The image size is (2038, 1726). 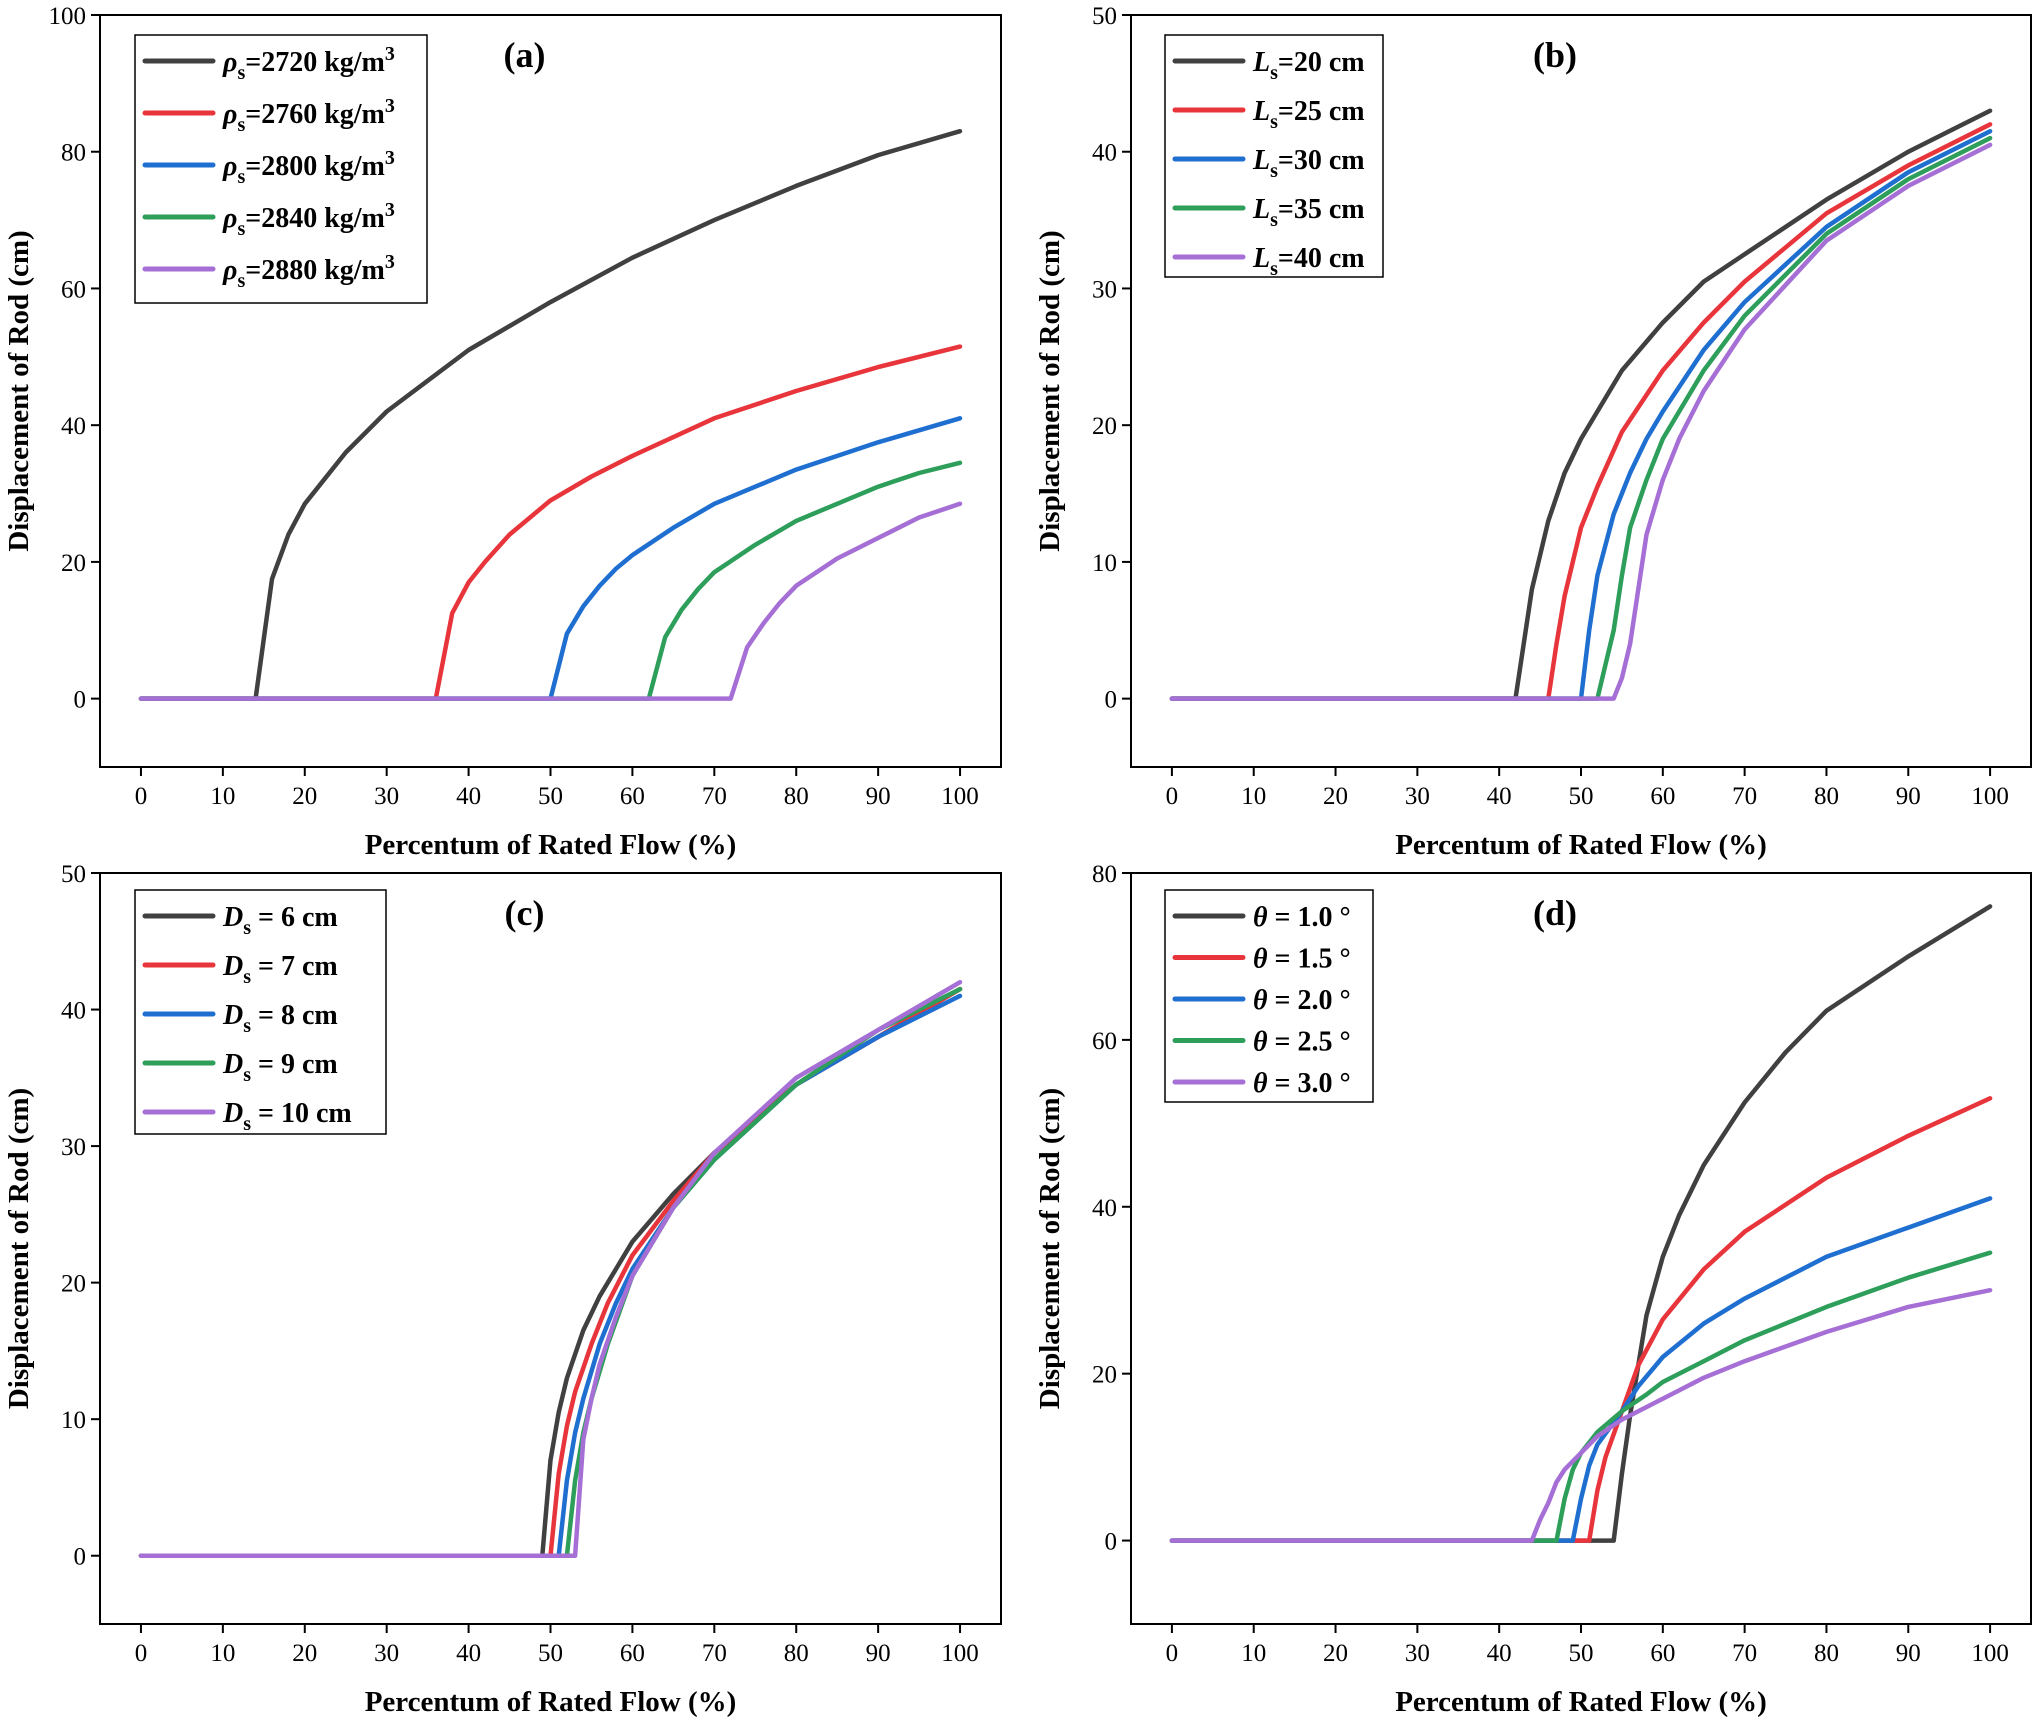 I want to click on legend-entry: θ = 2.0 °, so click(x=1302, y=1000).